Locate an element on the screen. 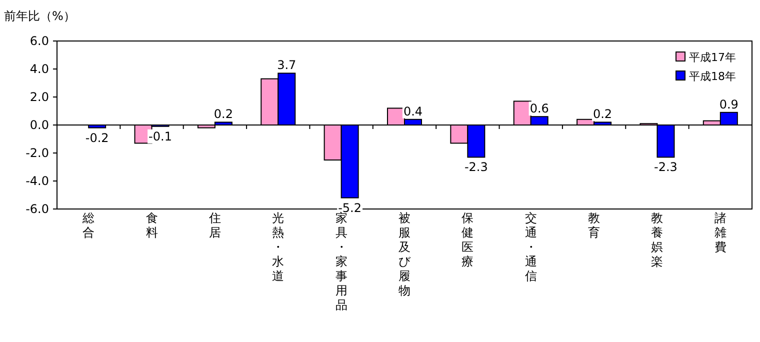 This screenshot has height=342, width=760. data-label: 0.9 is located at coordinates (728, 104).